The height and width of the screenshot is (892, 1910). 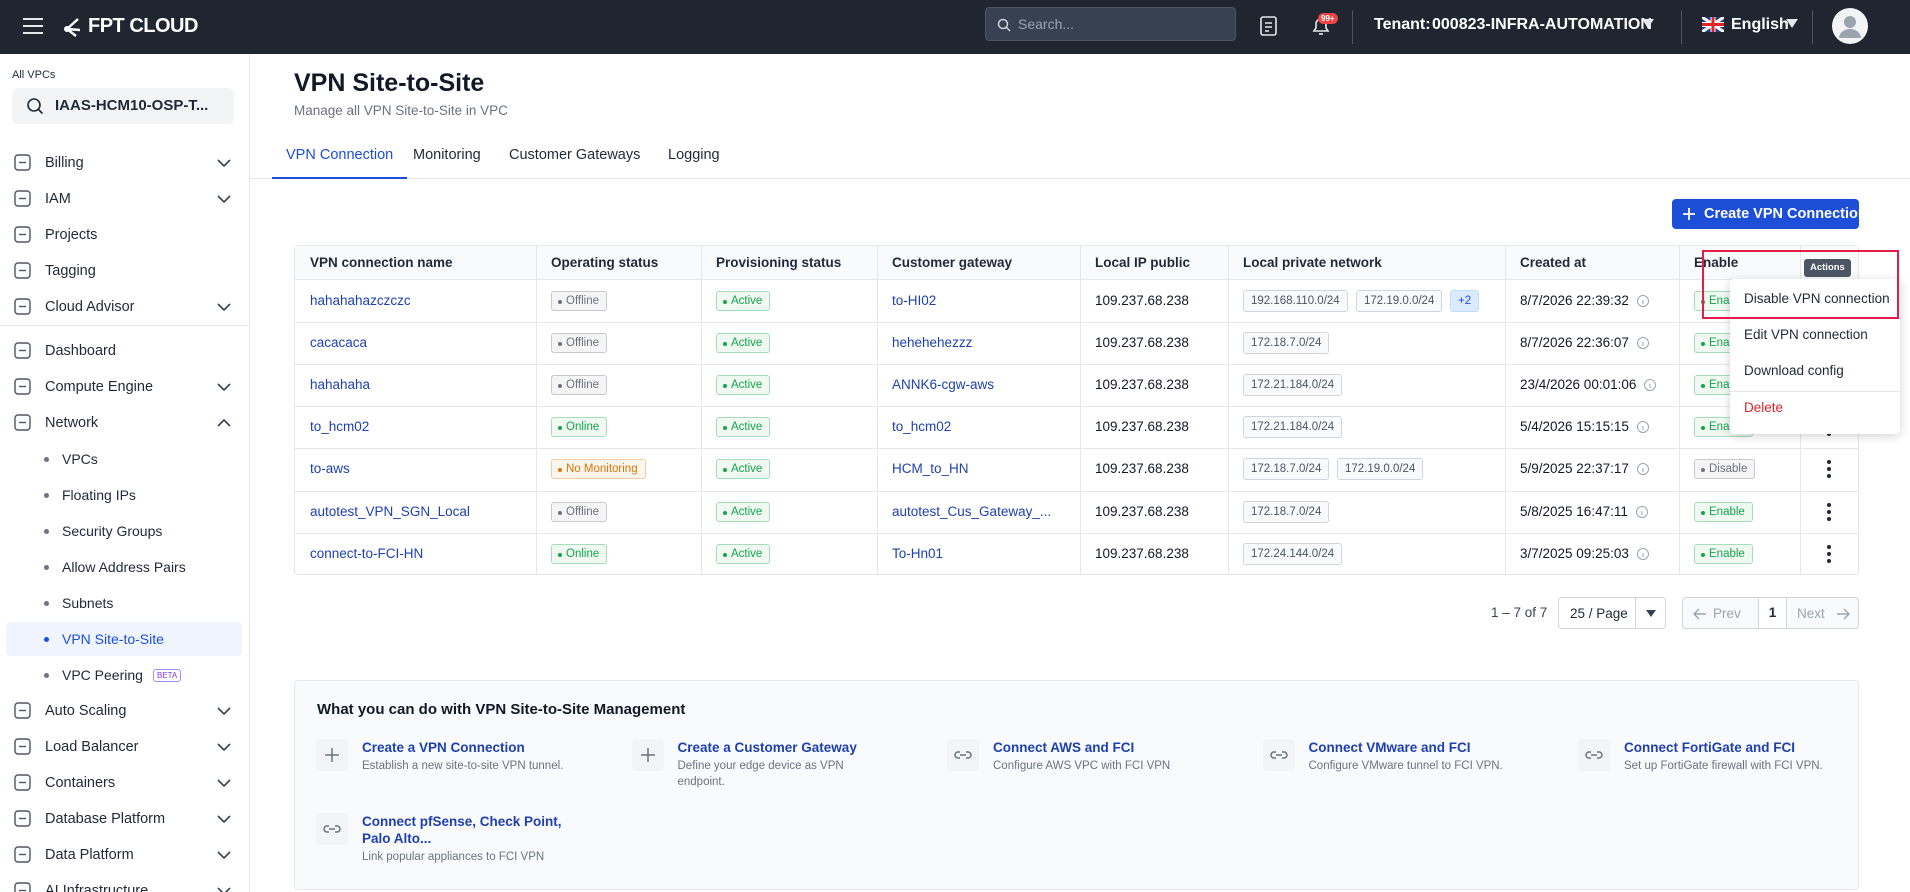 What do you see at coordinates (1553, 262) in the screenshot?
I see `column-header: Created at` at bounding box center [1553, 262].